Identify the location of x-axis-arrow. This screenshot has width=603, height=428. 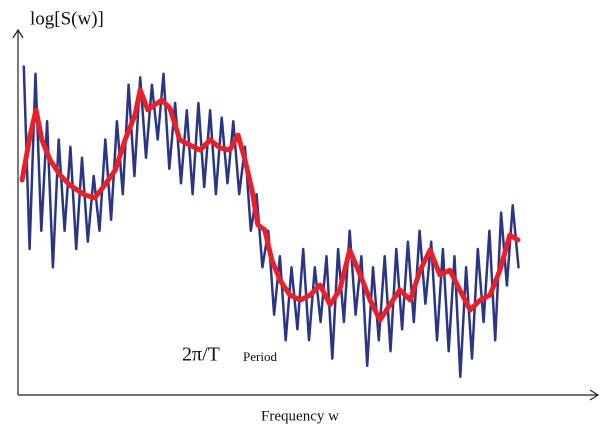
(594, 395).